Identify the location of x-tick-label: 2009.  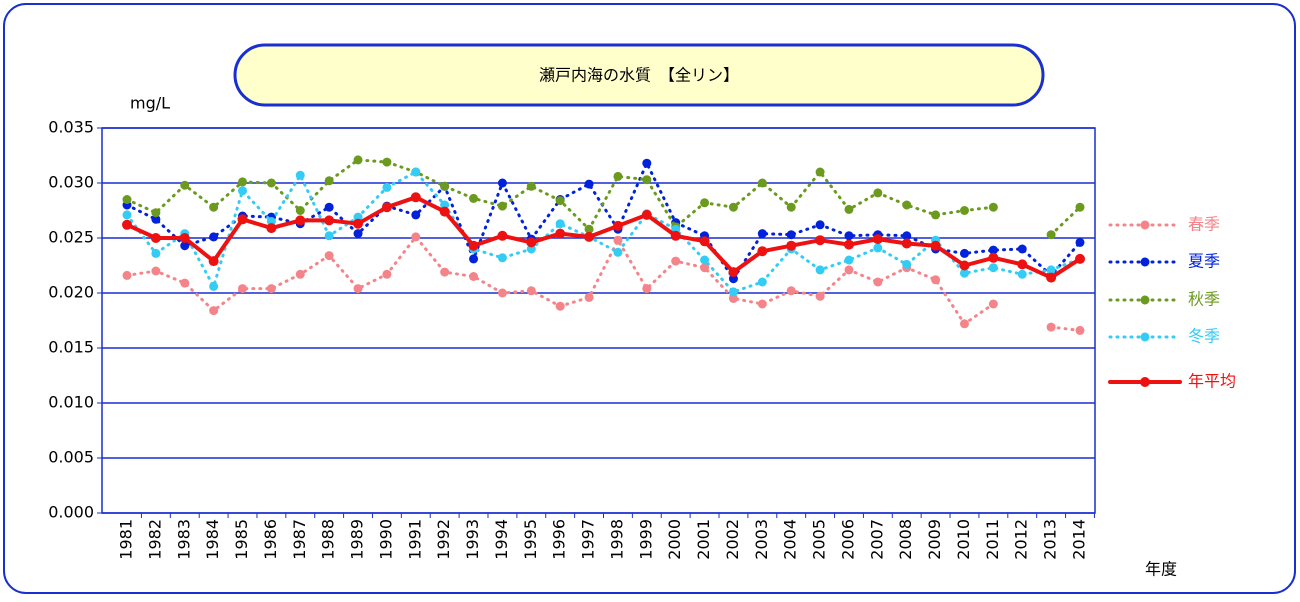
(934, 539).